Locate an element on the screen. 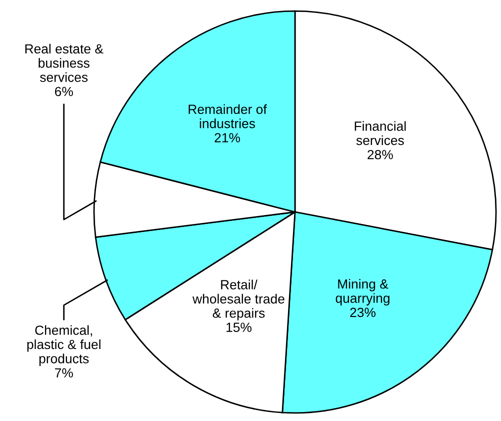 The height and width of the screenshot is (421, 501). data-label: 28% is located at coordinates (380, 155).